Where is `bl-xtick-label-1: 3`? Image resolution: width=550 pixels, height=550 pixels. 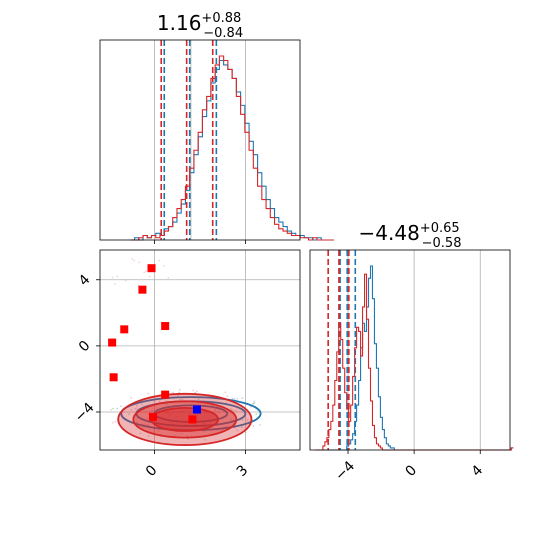 bl-xtick-label-1: 3 is located at coordinates (243, 471).